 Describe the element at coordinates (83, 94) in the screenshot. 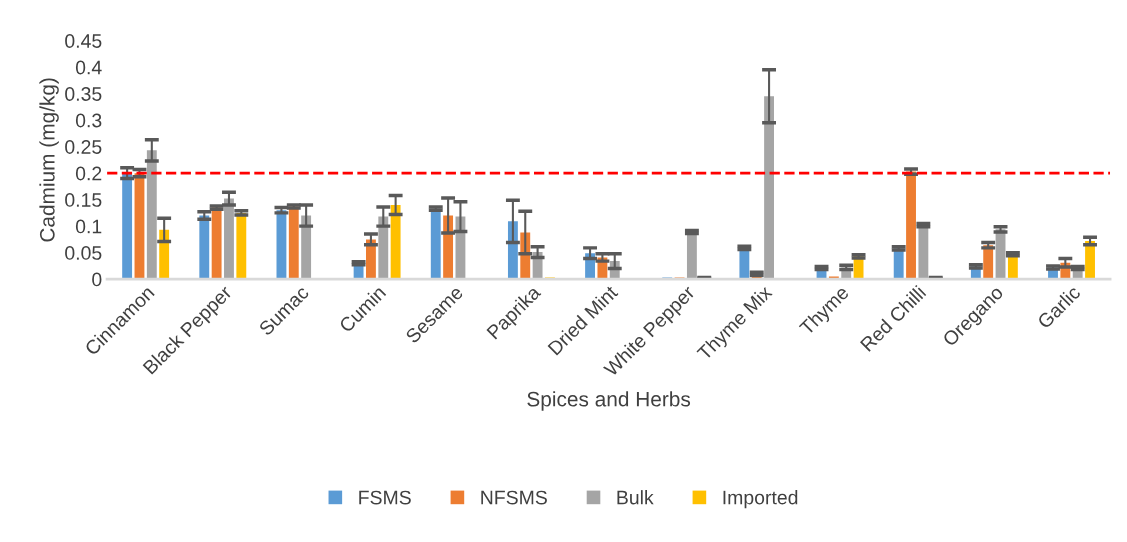

I see `y-tick-label: 0.35` at that location.